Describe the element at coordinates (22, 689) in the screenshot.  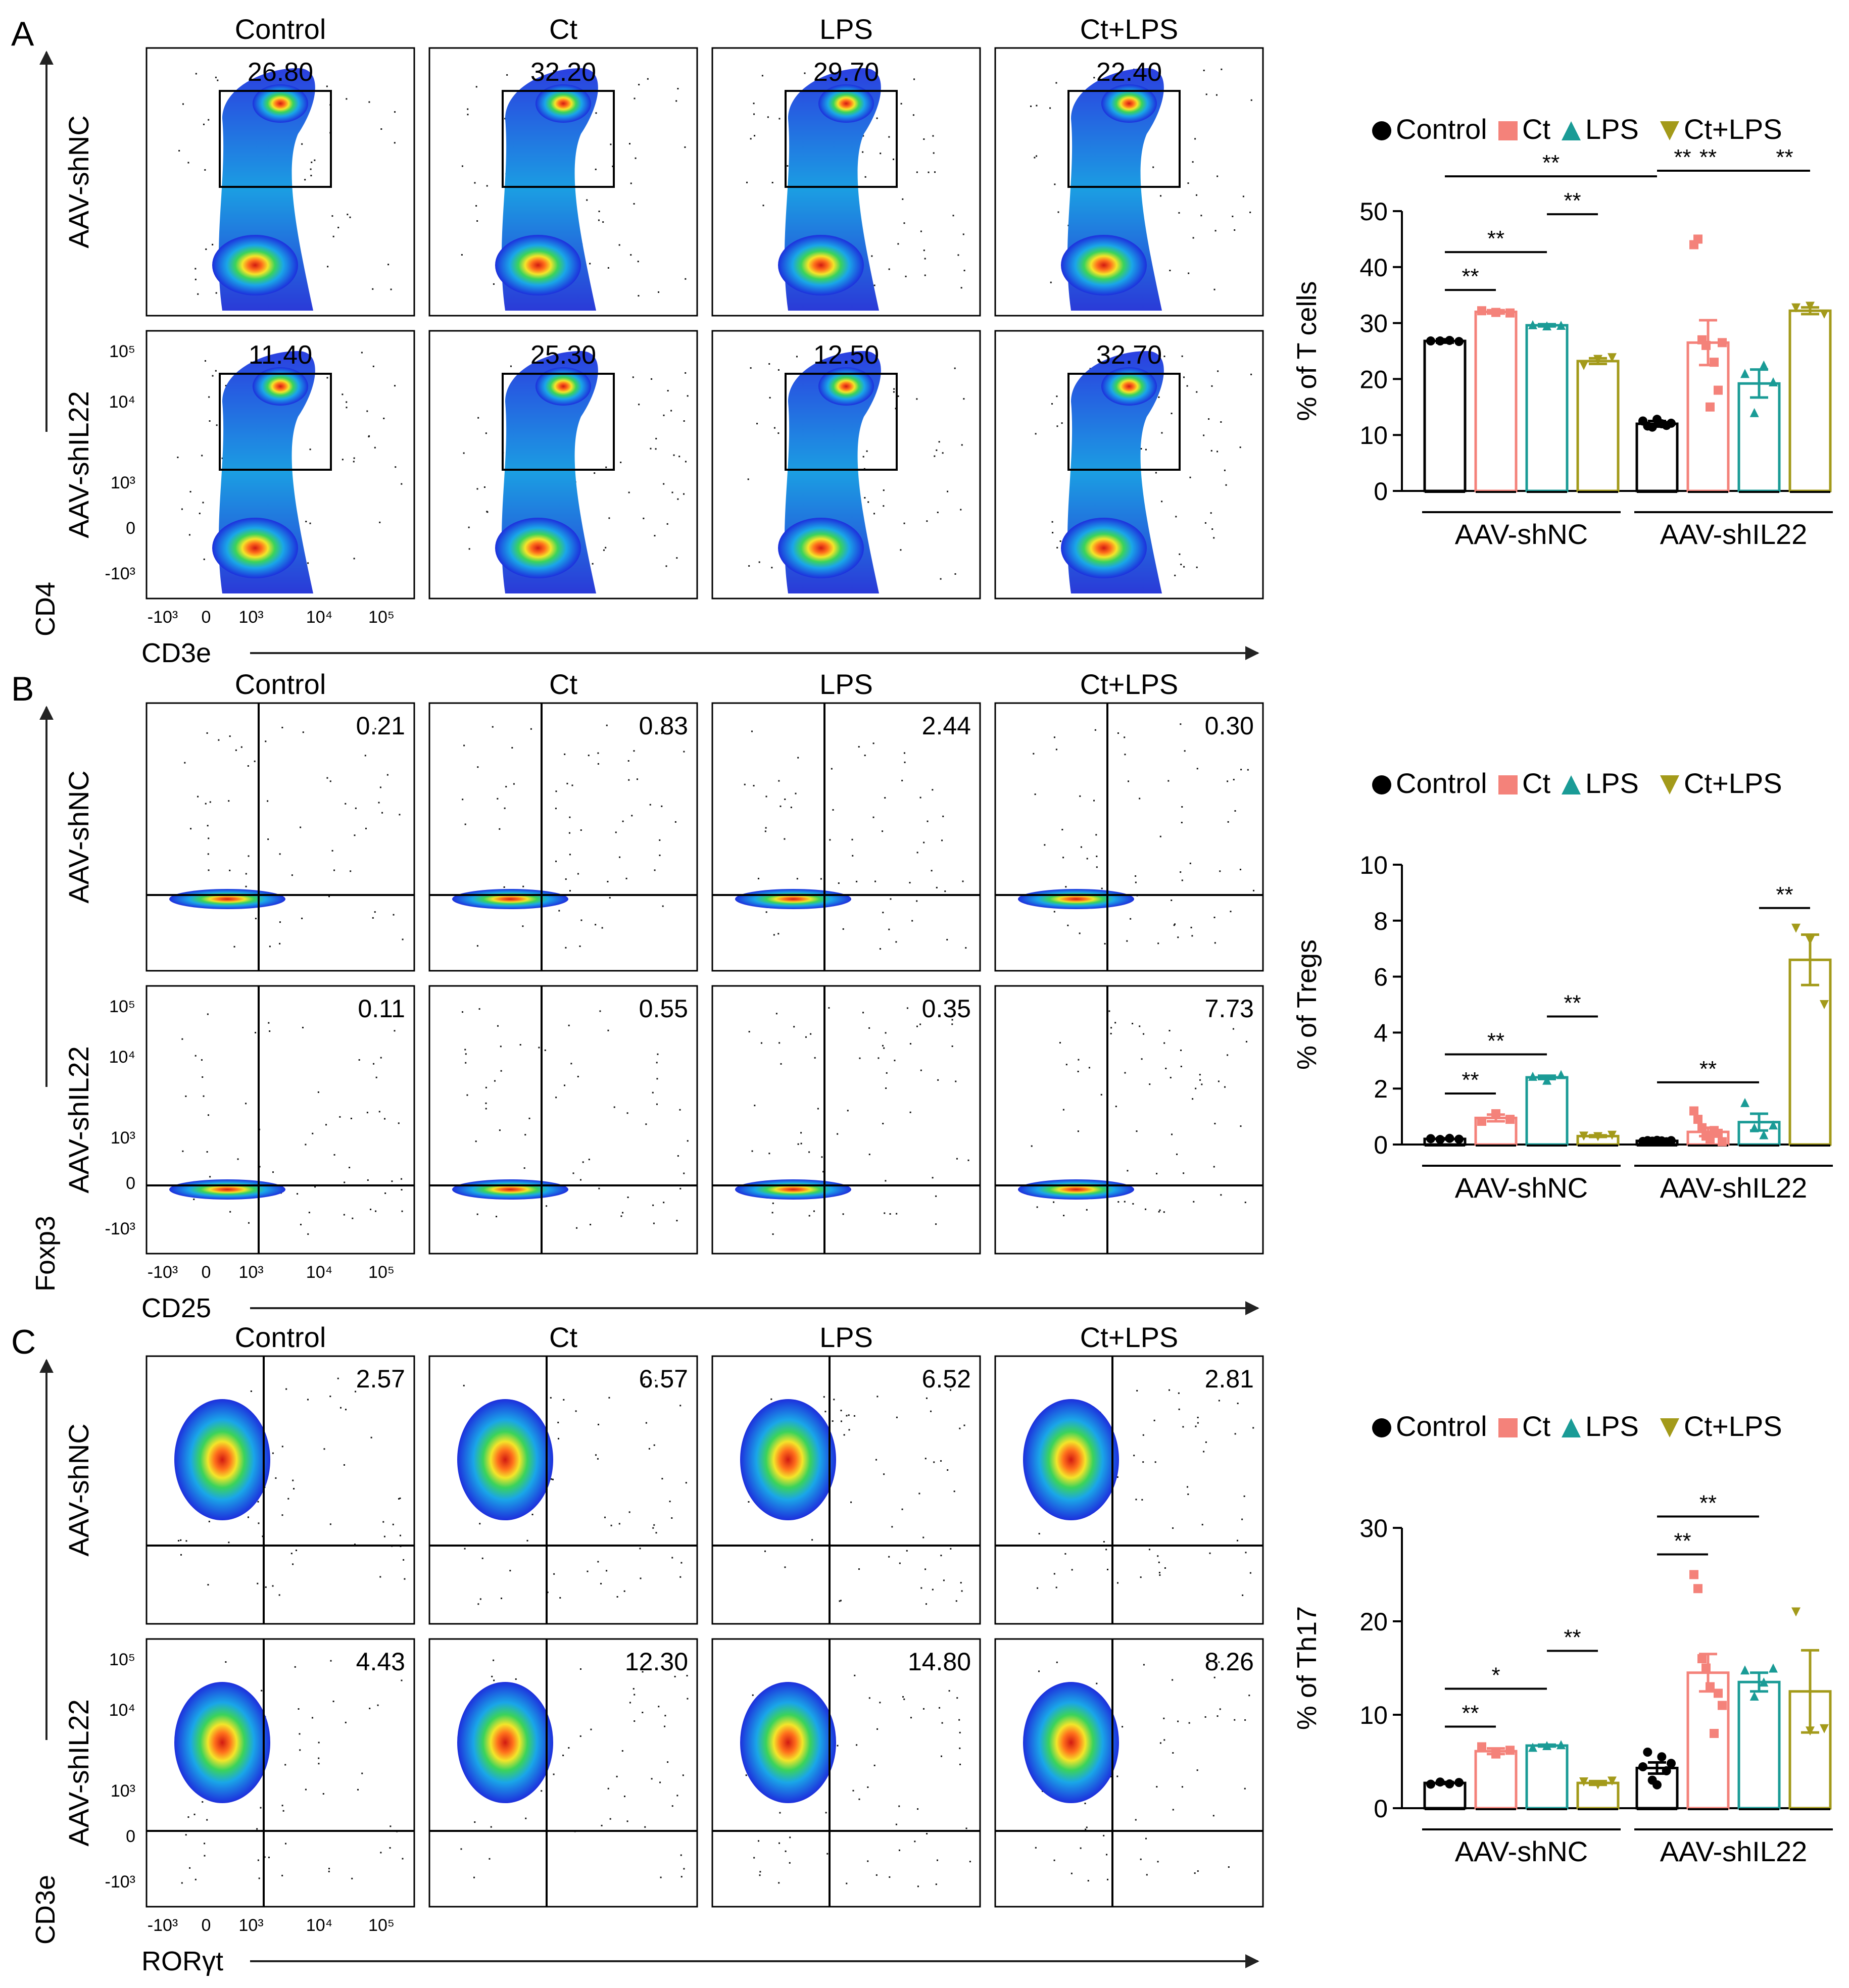
I see `panel-letter: B` at that location.